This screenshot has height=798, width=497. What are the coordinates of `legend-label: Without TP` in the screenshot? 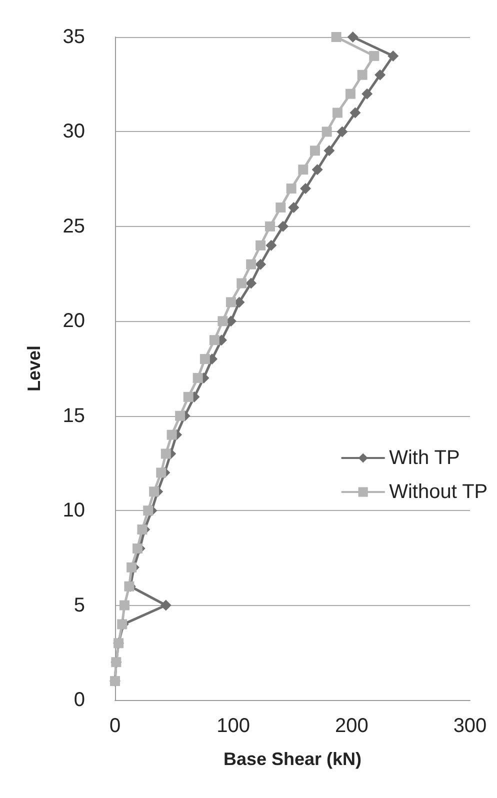 It's located at (438, 492).